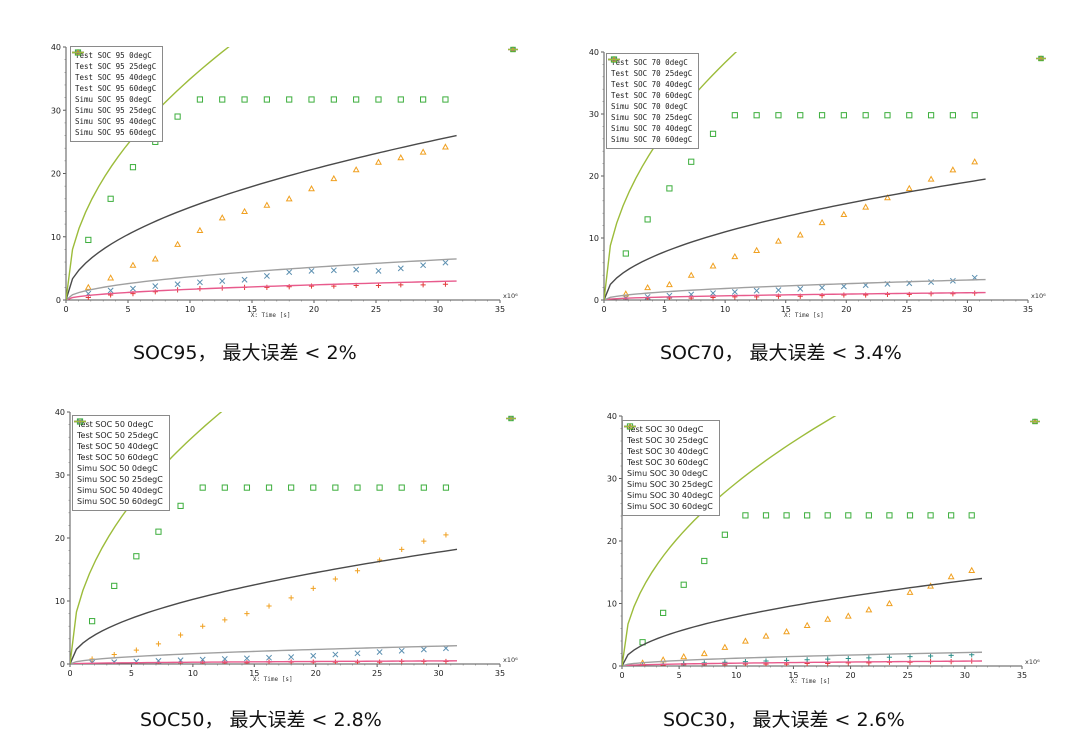 This screenshot has height=754, width=1080. Describe the element at coordinates (594, 114) in the screenshot. I see `y-tick-label: 30` at that location.